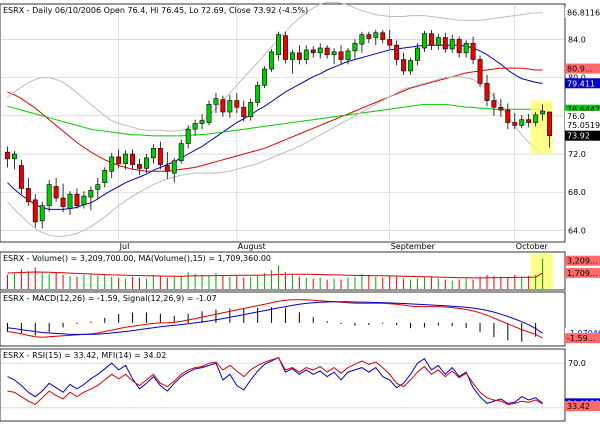 This screenshot has width=600, height=426. I want to click on price-tick-label: 84.0, so click(577, 39).